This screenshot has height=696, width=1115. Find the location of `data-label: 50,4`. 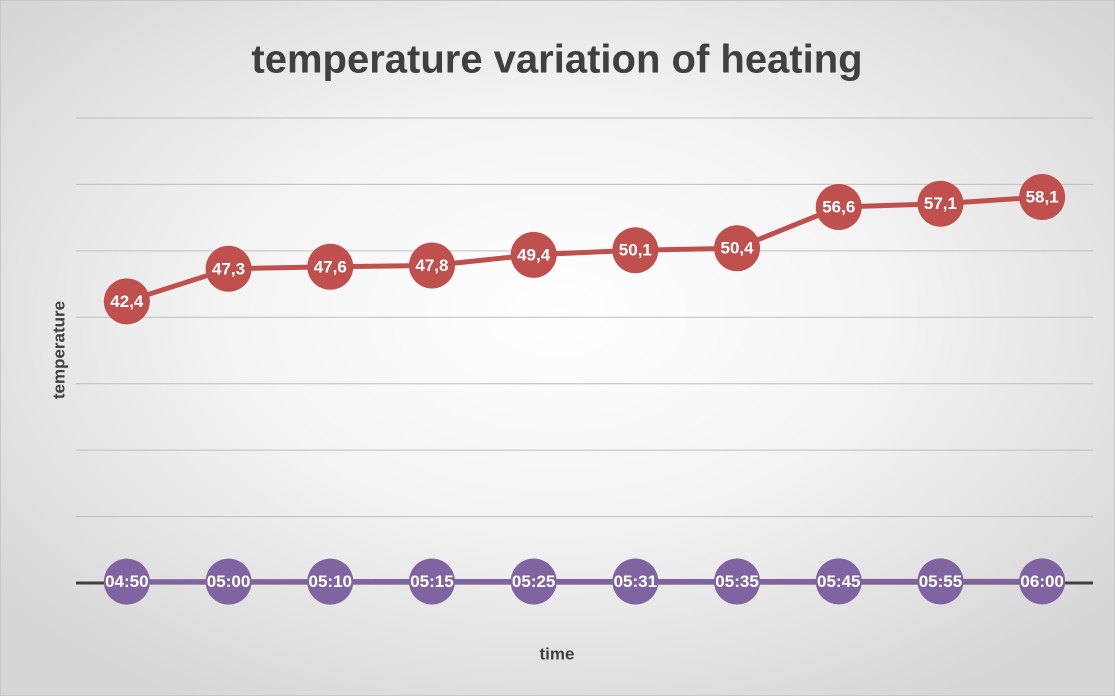

data-label: 50,4 is located at coordinates (738, 248).